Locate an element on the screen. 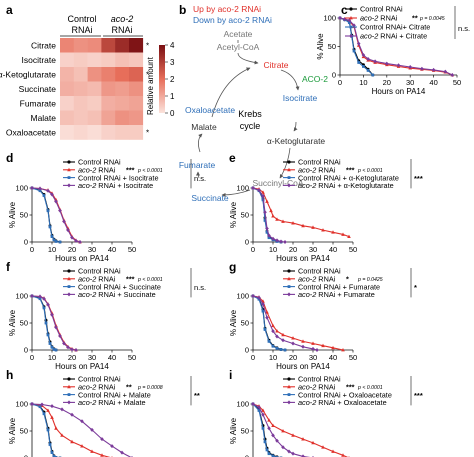  heatmap-significance: * * * is located at coordinates (147, 89).